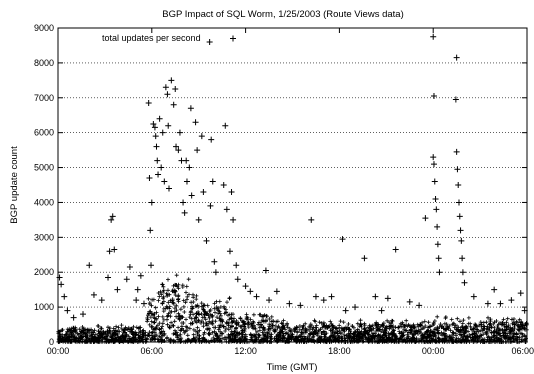  I want to click on y-tick-label: 1000, so click(44, 307).